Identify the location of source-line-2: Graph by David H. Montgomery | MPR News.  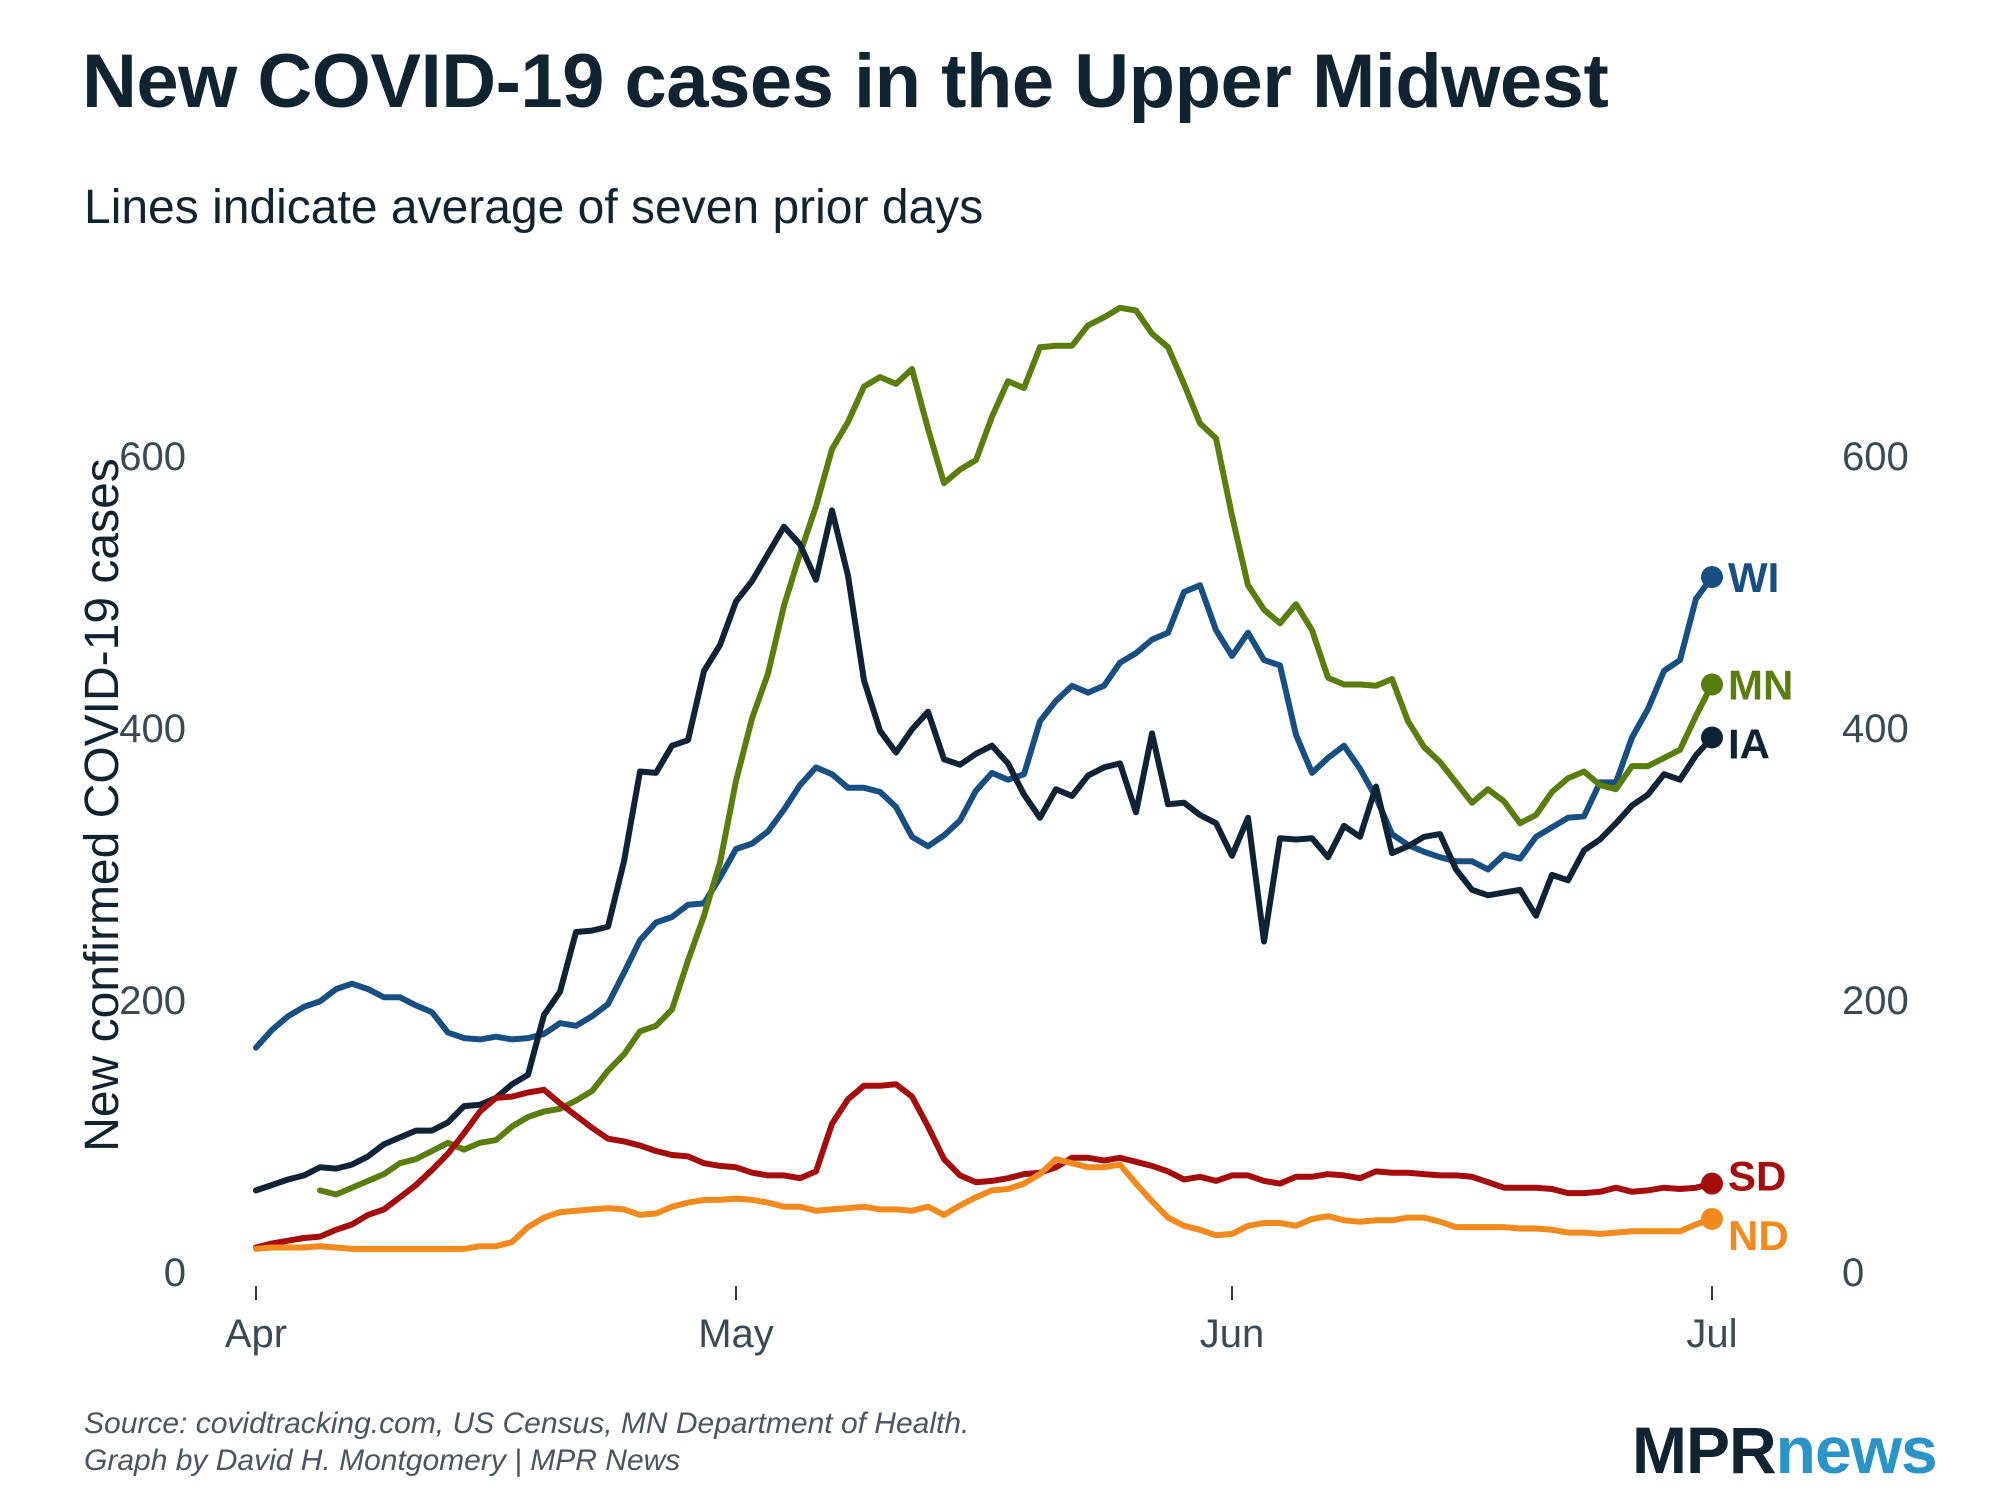
(382, 1460).